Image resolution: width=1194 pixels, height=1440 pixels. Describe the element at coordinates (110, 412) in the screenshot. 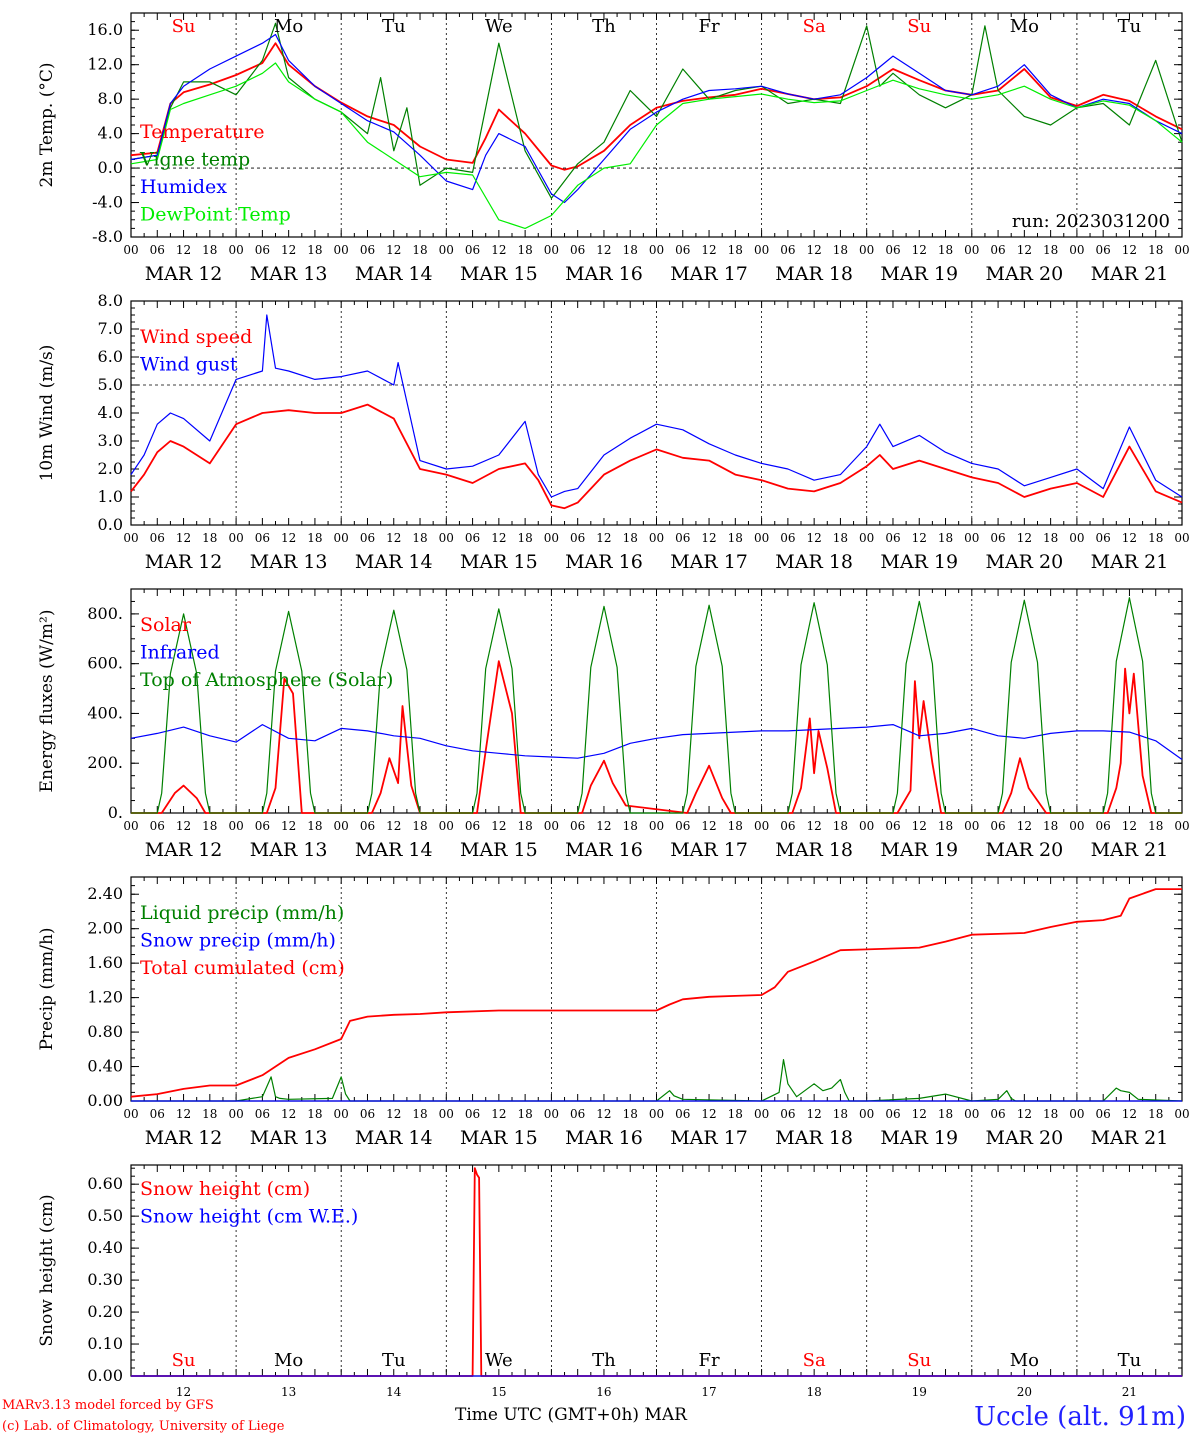

I see `y-tick-label: 4.0` at that location.